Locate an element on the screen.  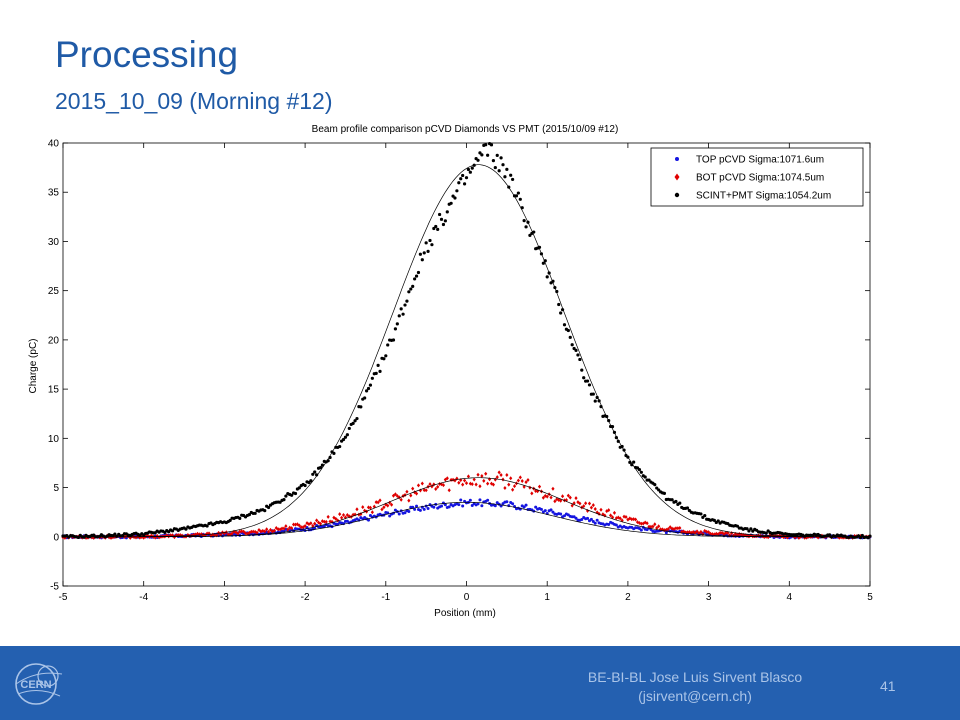
footer-email: (jsirvent@cern.ch) is located at coordinates (695, 696).